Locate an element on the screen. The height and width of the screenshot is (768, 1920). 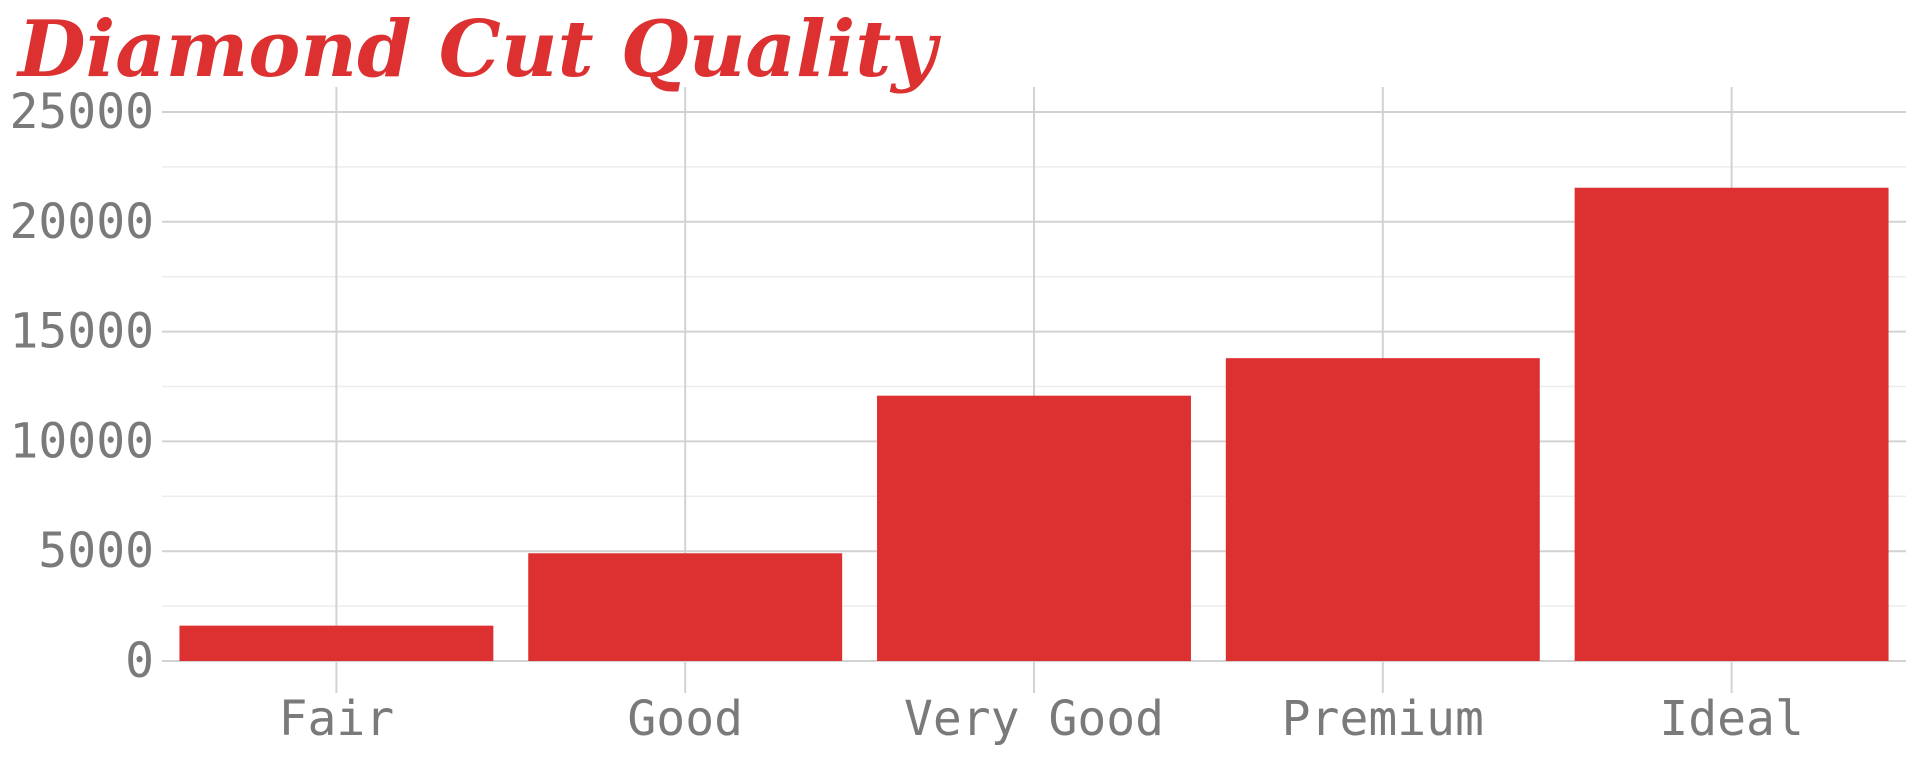
bar-fair is located at coordinates (336, 643).